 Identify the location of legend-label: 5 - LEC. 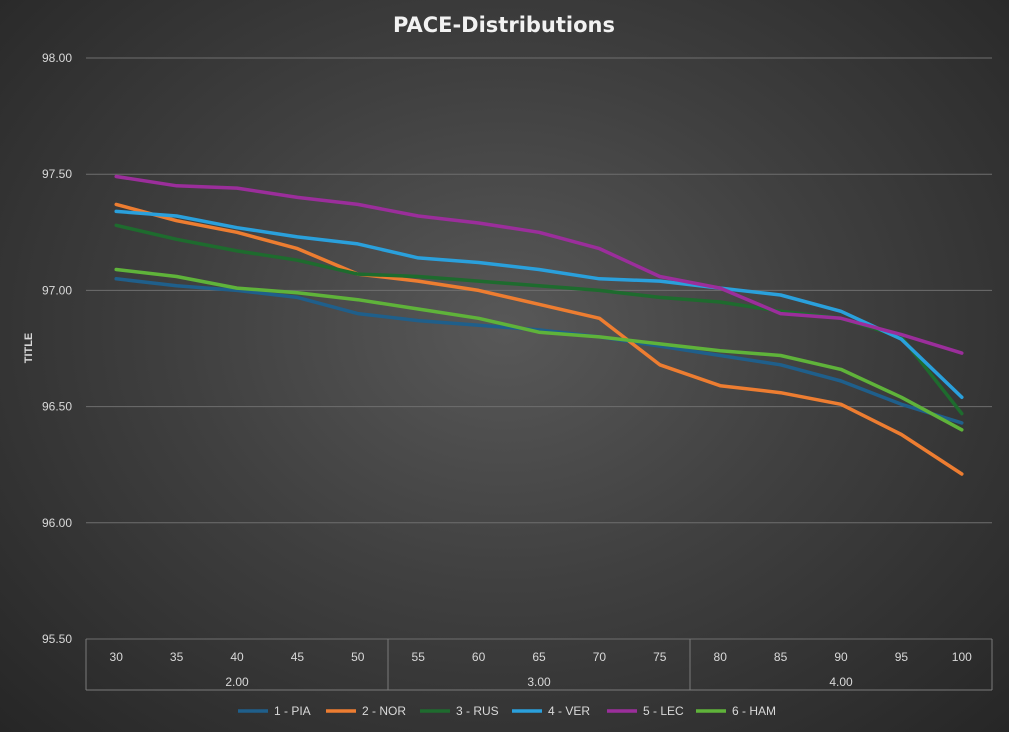
(663, 711).